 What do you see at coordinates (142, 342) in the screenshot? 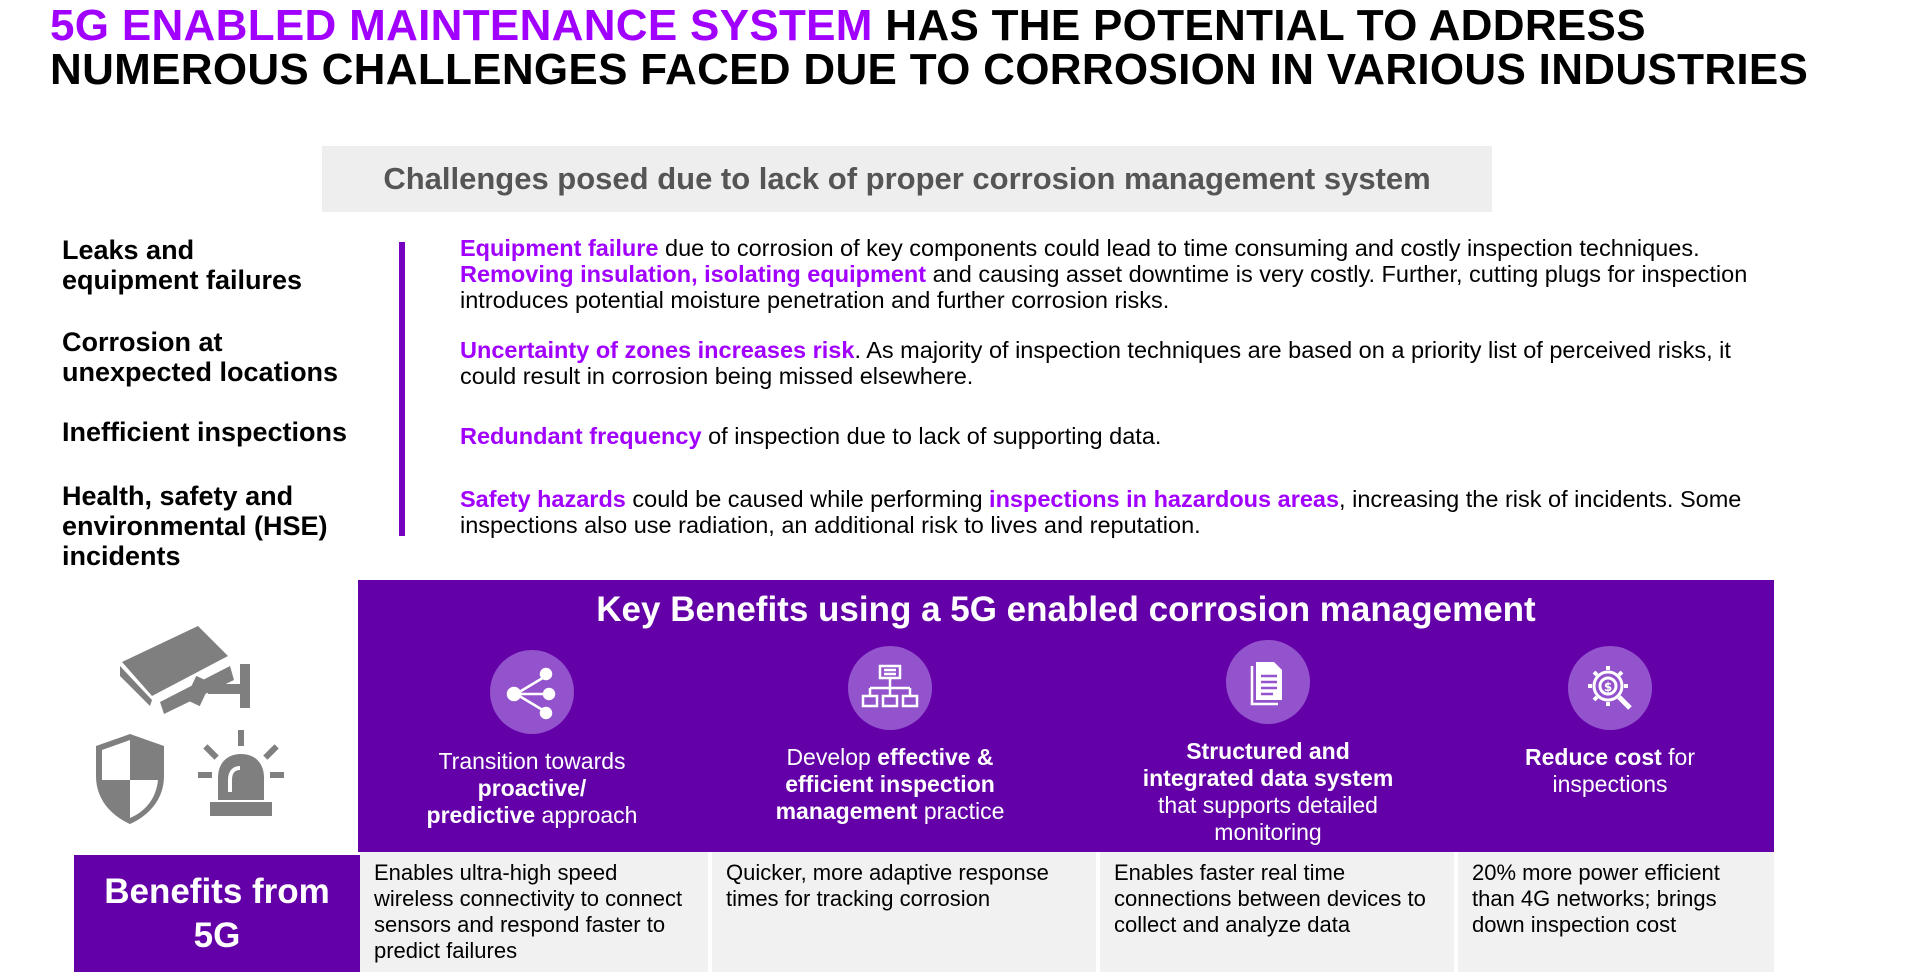
I see `label-corrosion-line-1: Corrosion at` at bounding box center [142, 342].